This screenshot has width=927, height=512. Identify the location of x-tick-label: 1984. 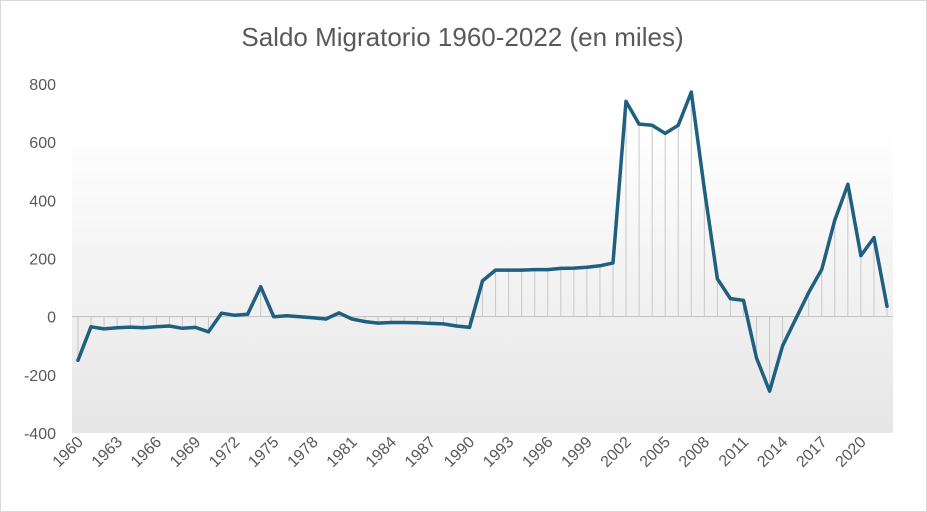
(381, 452).